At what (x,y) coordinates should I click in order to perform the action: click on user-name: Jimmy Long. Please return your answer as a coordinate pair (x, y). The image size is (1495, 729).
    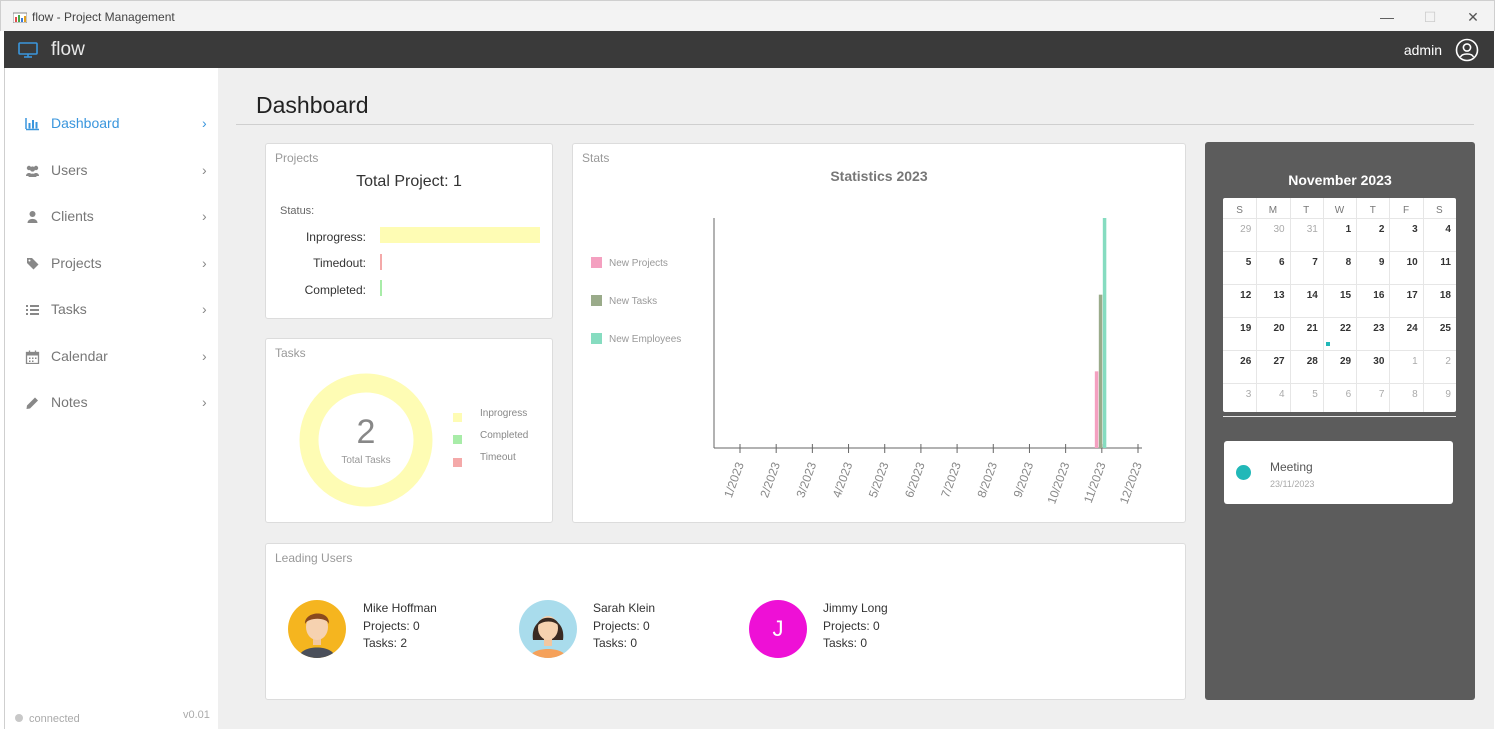
    Looking at the image, I should click on (855, 608).